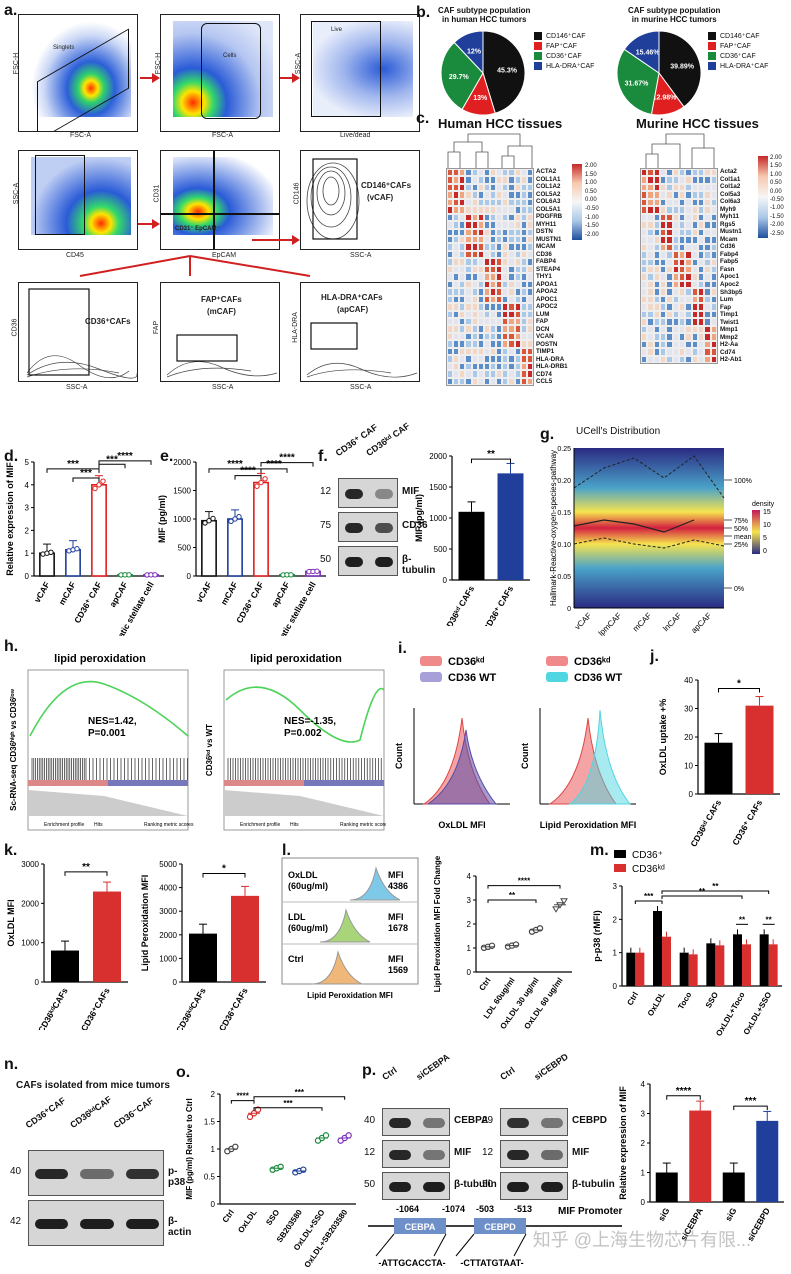 This screenshot has width=791, height=1274. What do you see at coordinates (441, 549) in the screenshot?
I see `y-tick-label: 500` at bounding box center [441, 549].